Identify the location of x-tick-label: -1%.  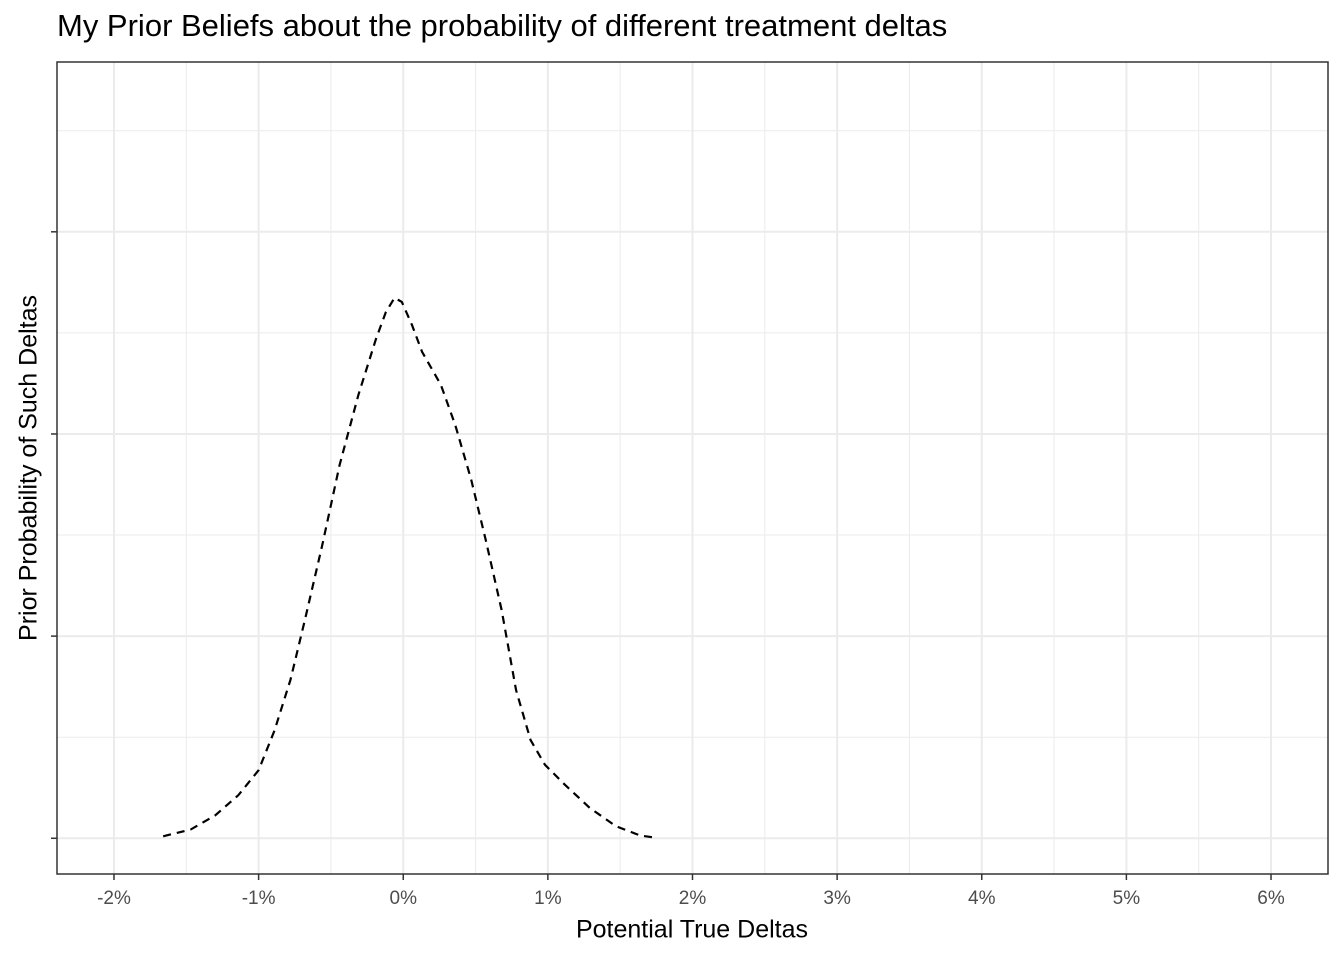
(259, 898).